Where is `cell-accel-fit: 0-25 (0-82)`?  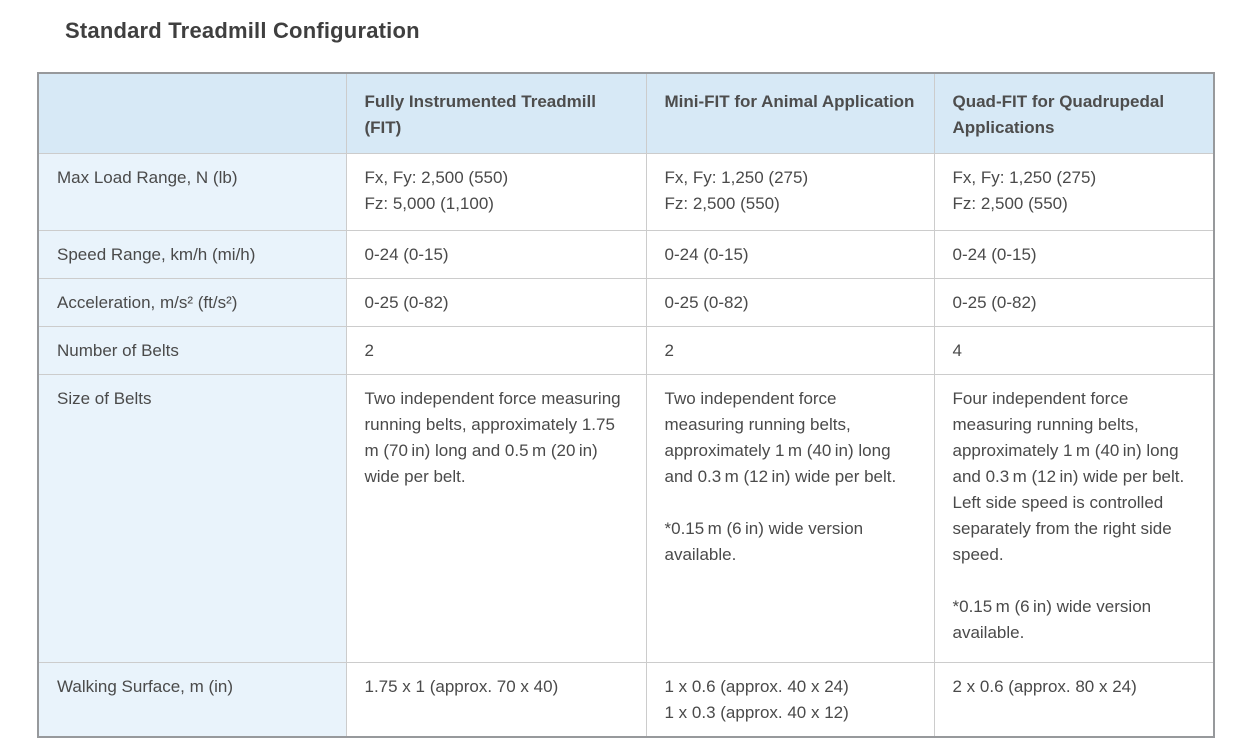 cell-accel-fit: 0-25 (0-82) is located at coordinates (496, 302).